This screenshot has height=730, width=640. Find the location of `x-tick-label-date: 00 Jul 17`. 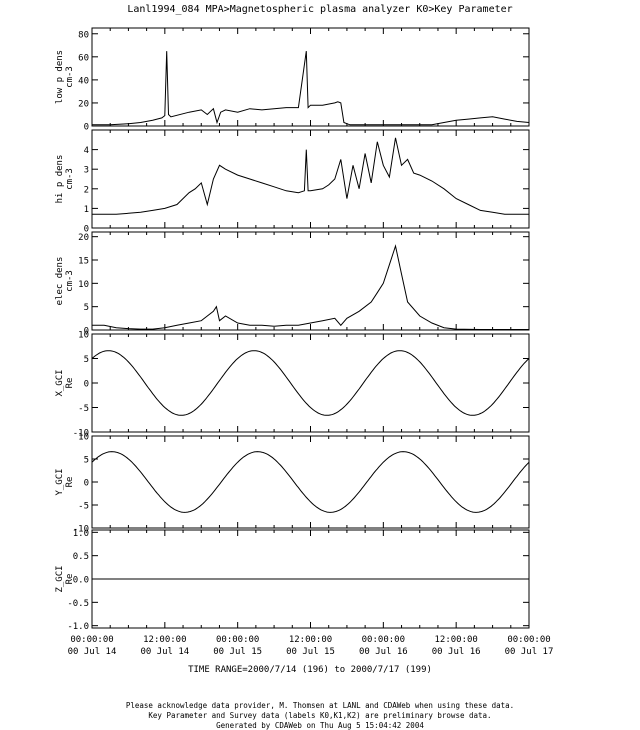

x-tick-label-date: 00 Jul 17 is located at coordinates (529, 652).